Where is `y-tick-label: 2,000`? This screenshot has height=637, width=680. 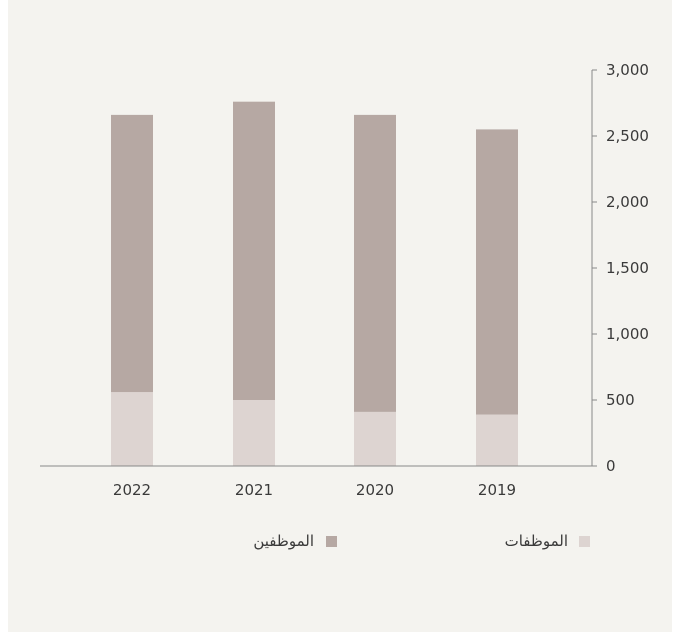 y-tick-label: 2,000 is located at coordinates (627, 202).